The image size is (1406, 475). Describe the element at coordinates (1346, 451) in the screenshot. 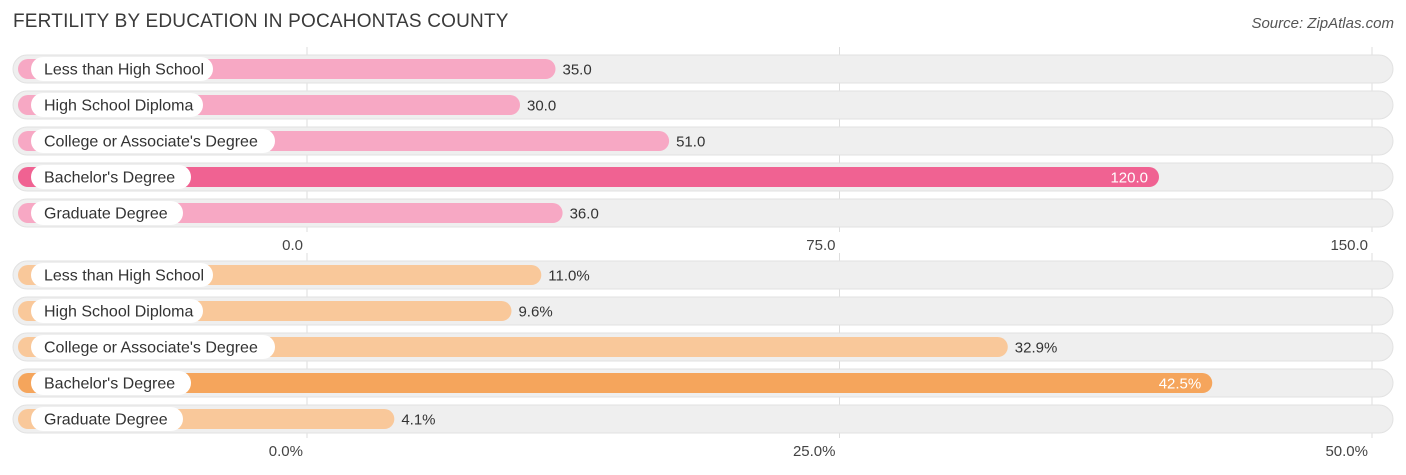

I see `tick-label: 50.0%` at that location.